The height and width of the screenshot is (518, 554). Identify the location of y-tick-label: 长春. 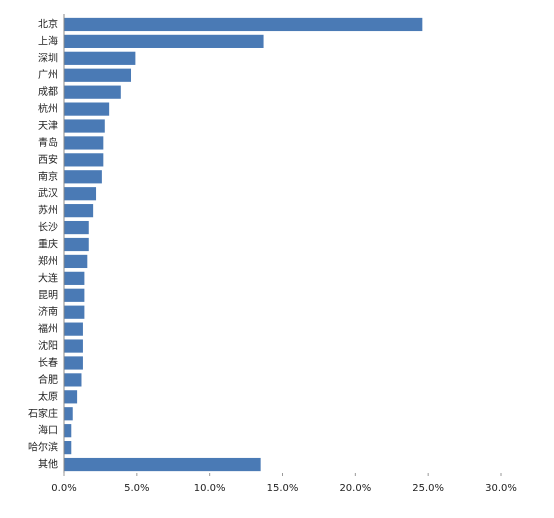
(48, 363).